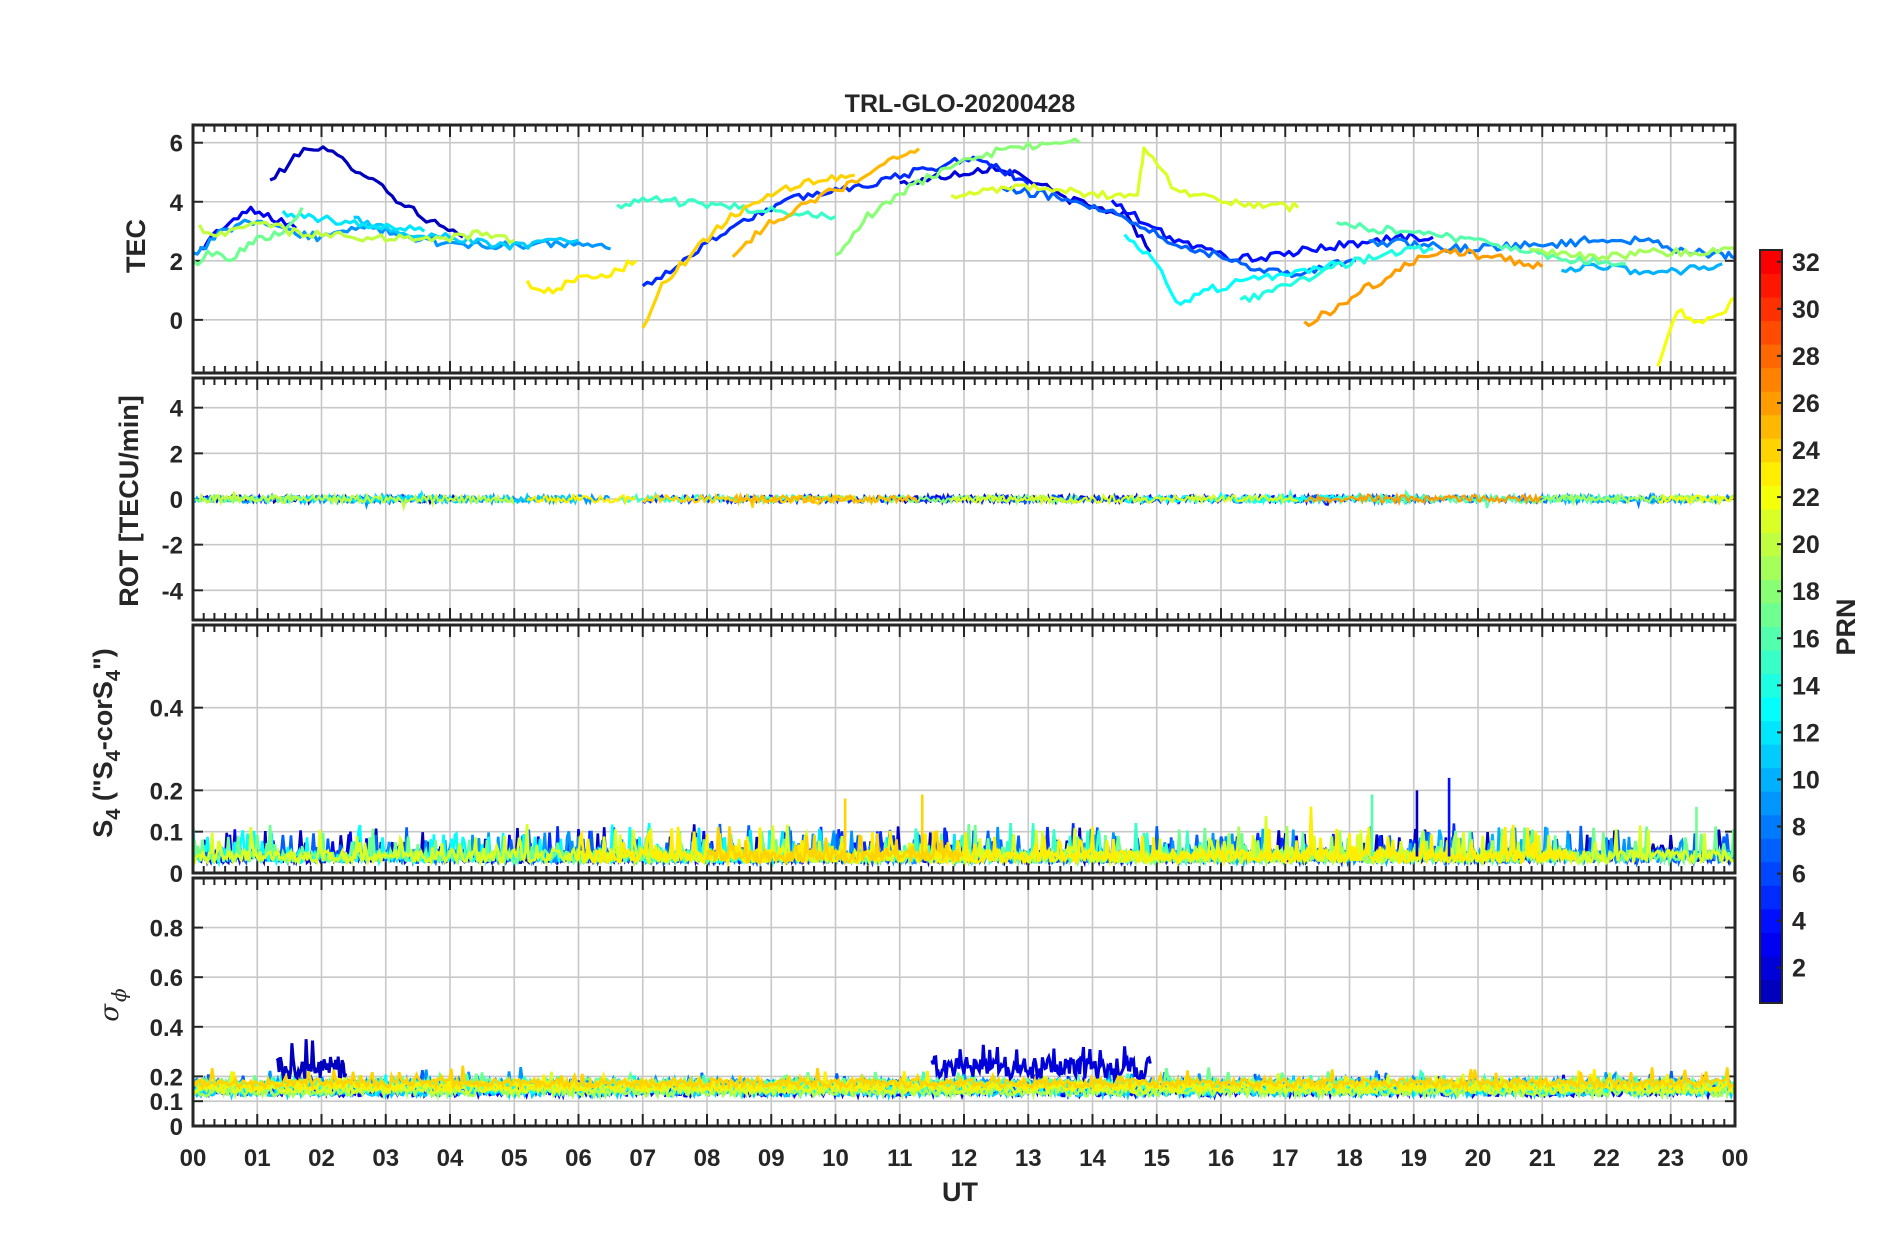  What do you see at coordinates (357, 233) in the screenshot?
I see `tec-series-prn20` at bounding box center [357, 233].